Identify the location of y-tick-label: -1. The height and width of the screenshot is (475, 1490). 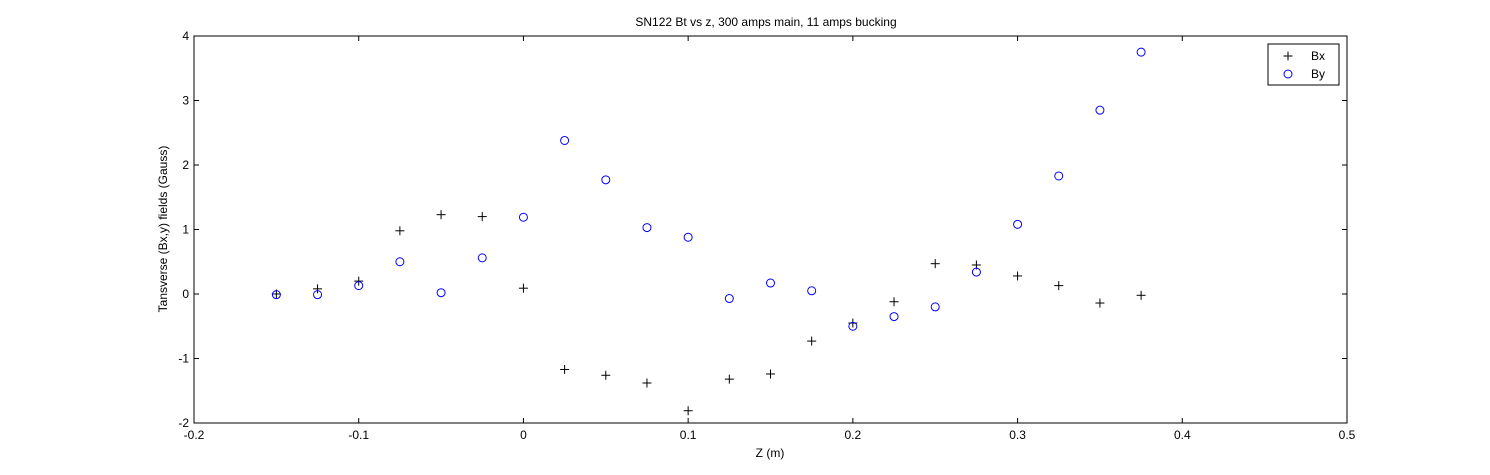
(183, 359).